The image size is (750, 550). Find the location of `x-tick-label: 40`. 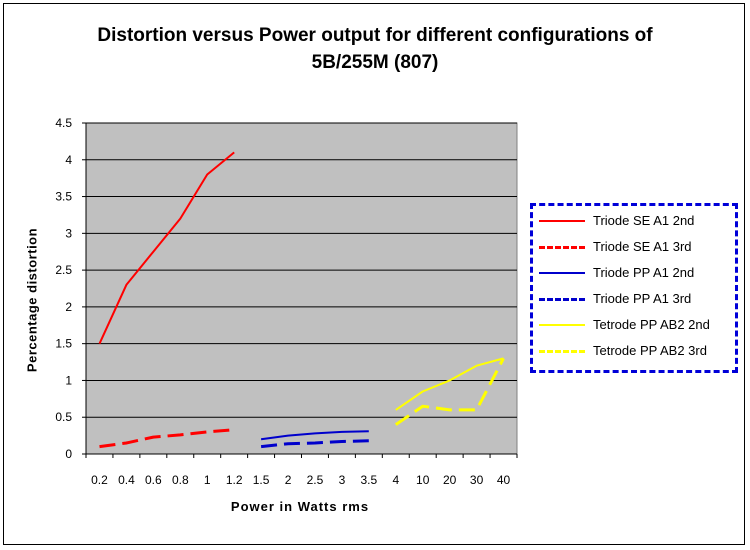

x-tick-label: 40 is located at coordinates (504, 480).